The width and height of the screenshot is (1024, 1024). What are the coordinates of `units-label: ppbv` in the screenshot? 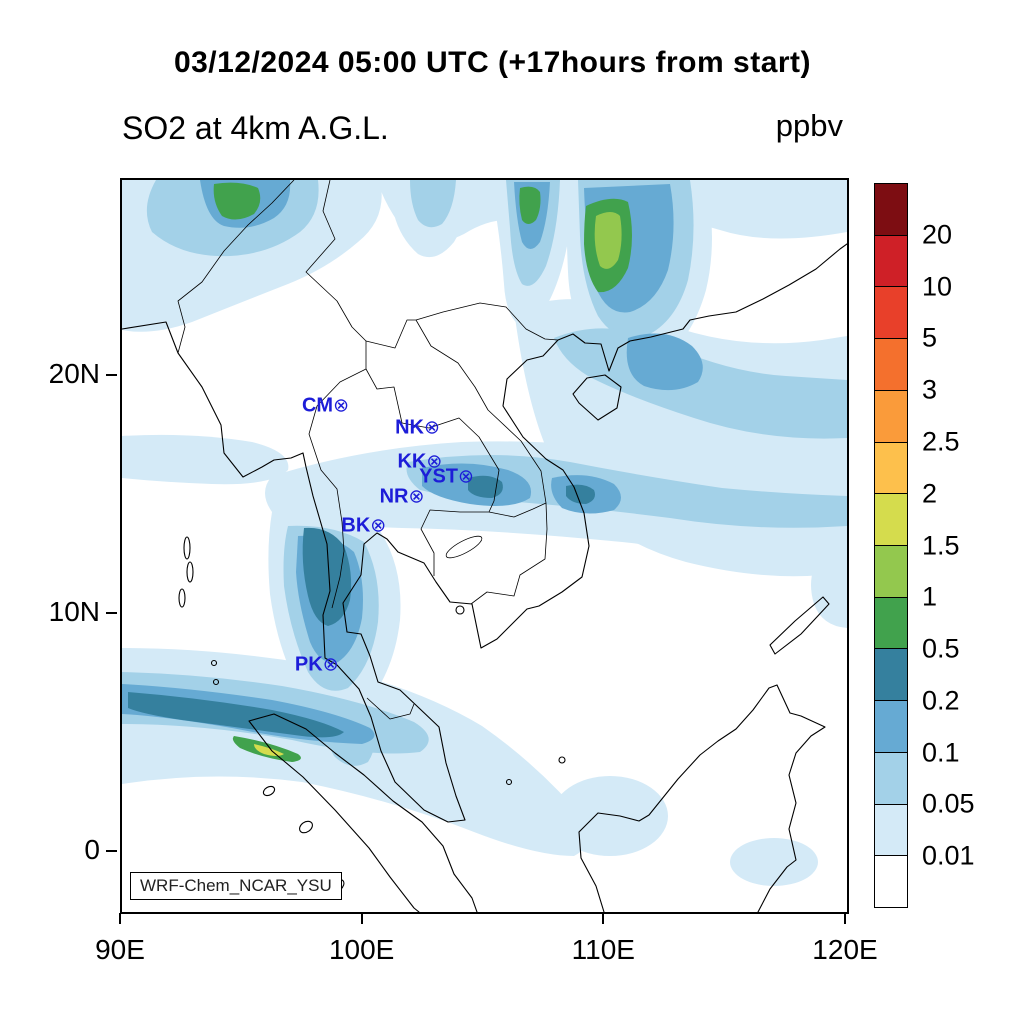 It's located at (809, 125).